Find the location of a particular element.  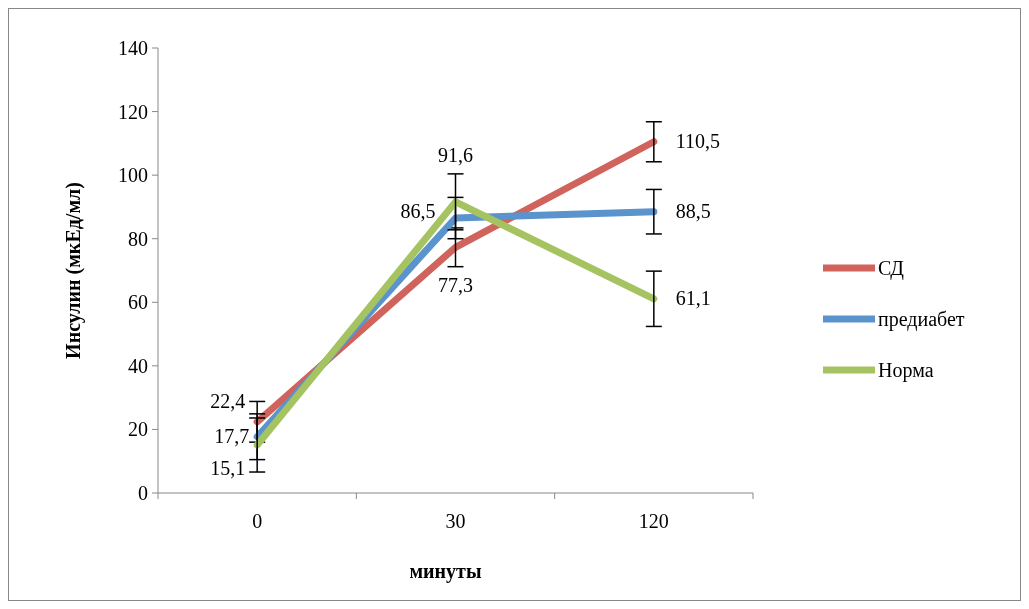

y-tick-label: 140 is located at coordinates (133, 48).